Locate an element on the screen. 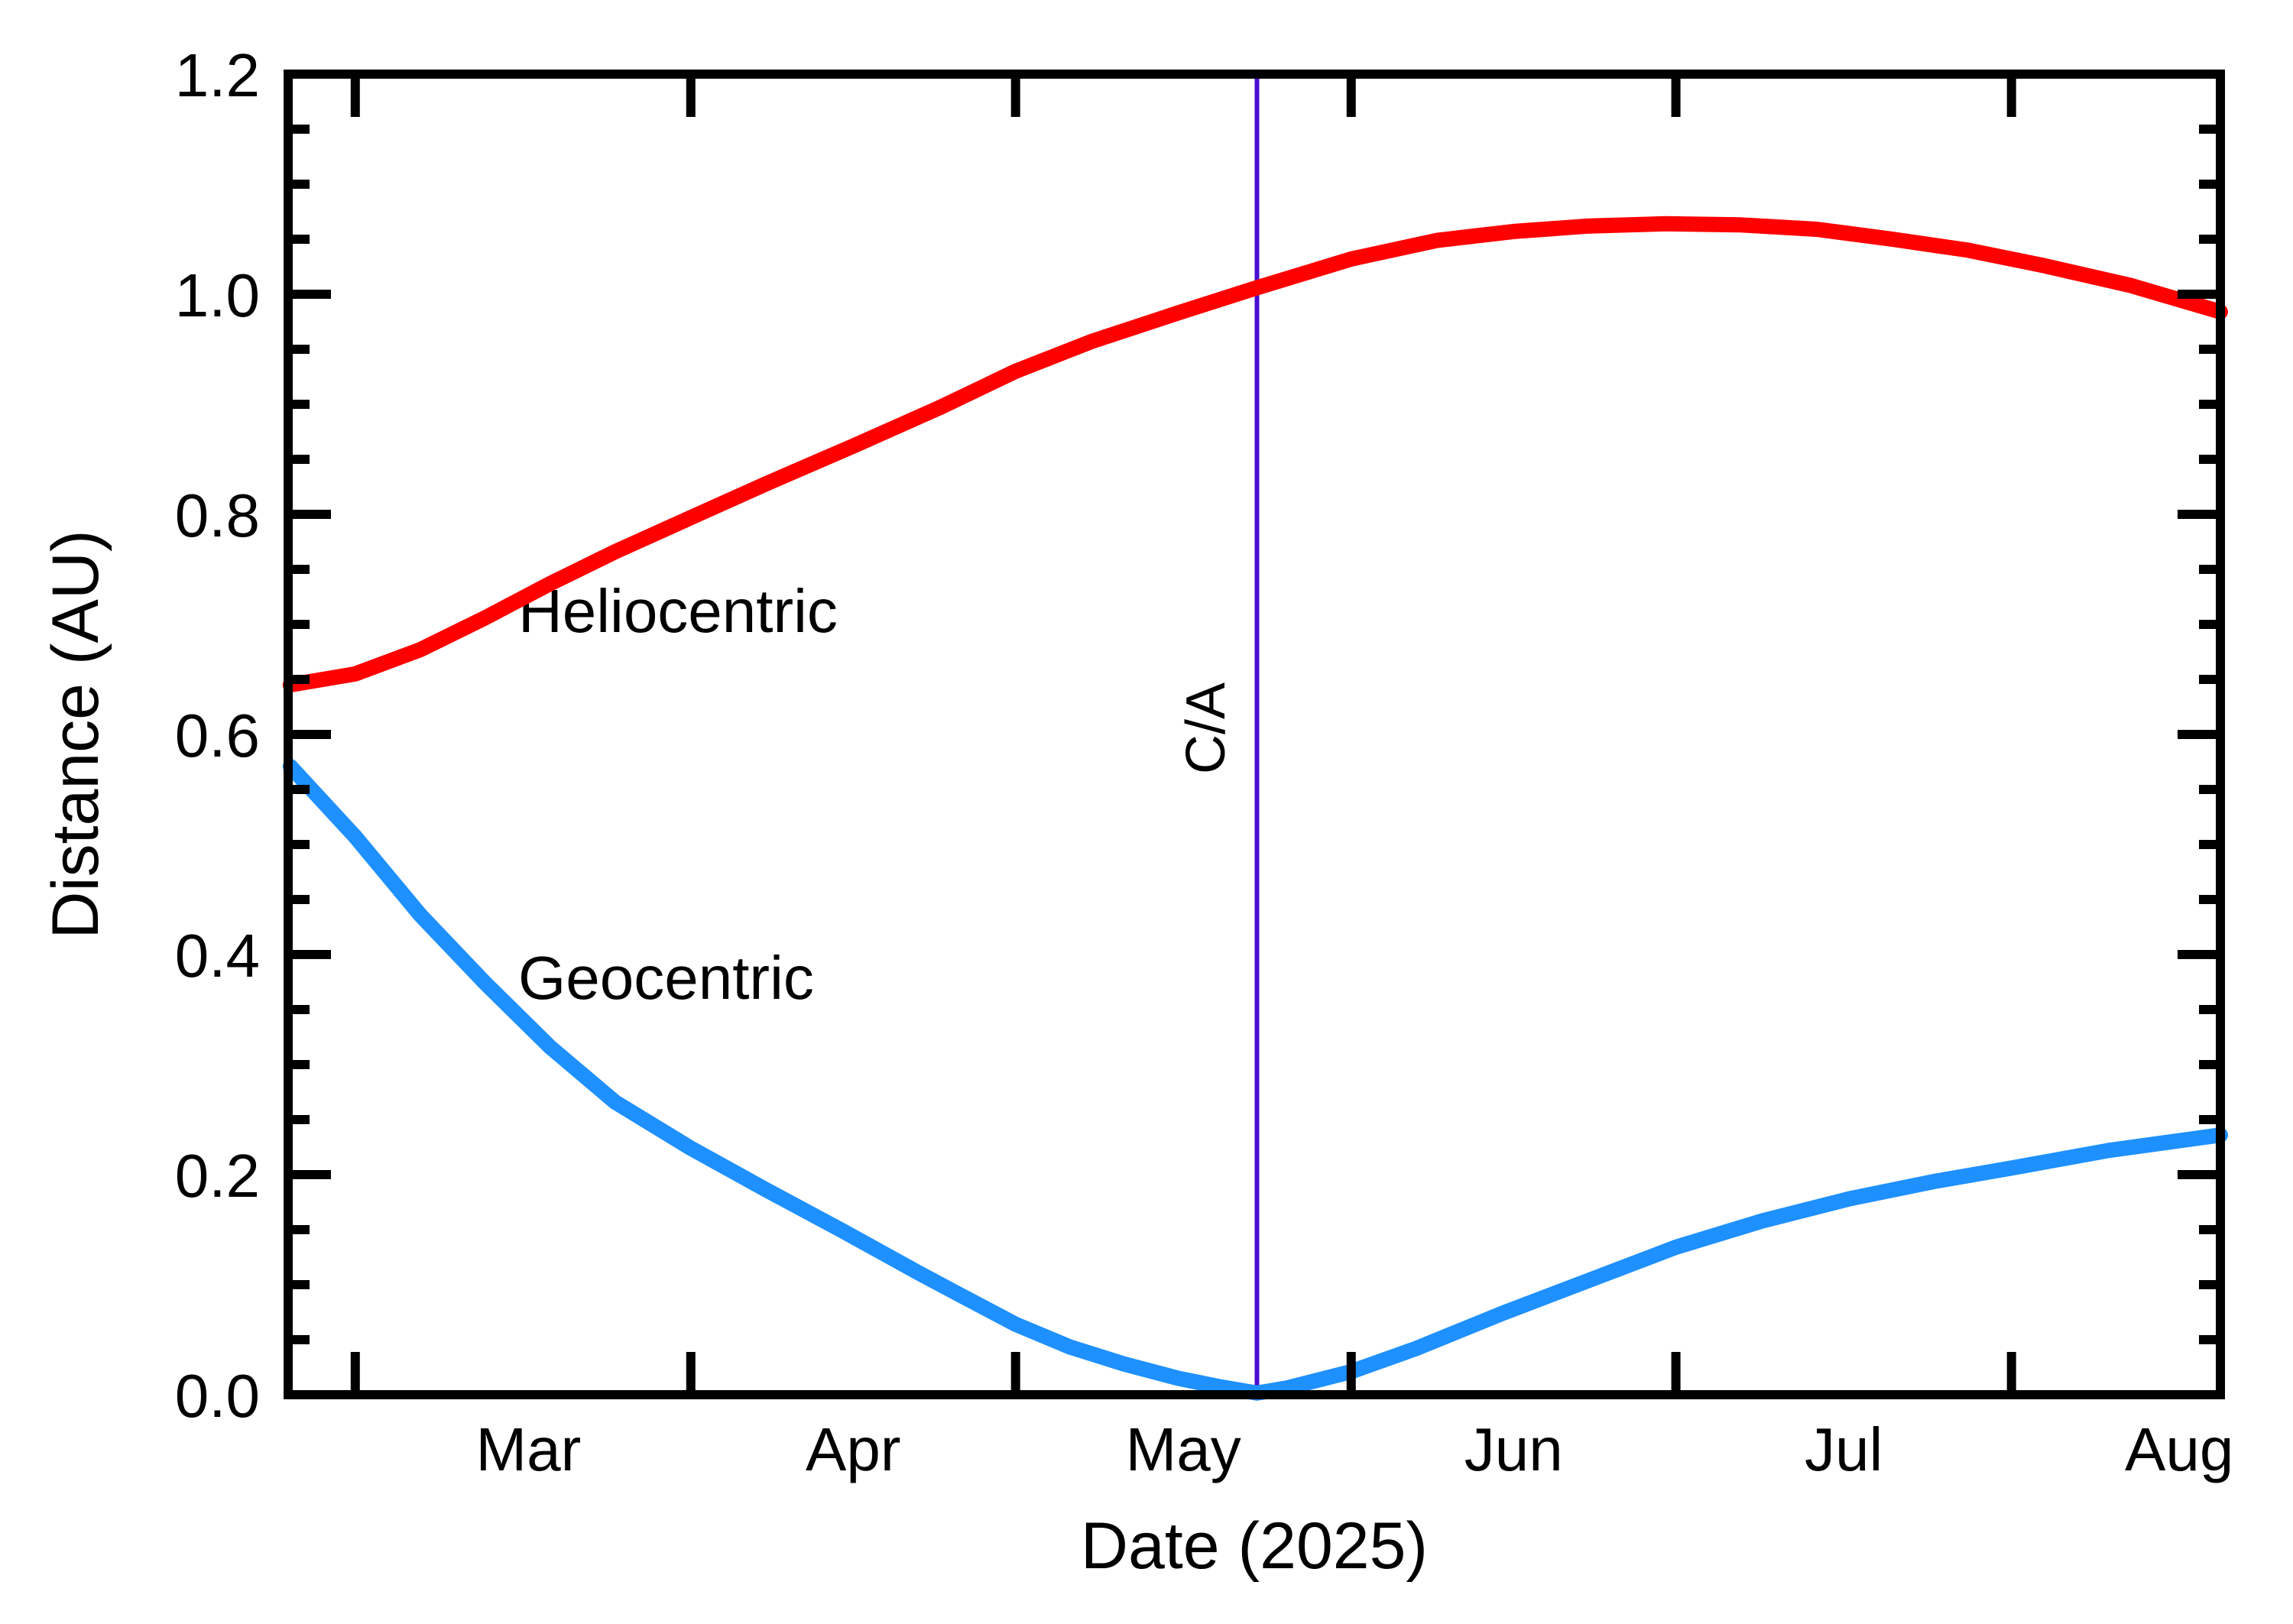 The image size is (2293, 1624). x-month-label: May is located at coordinates (1183, 1449).